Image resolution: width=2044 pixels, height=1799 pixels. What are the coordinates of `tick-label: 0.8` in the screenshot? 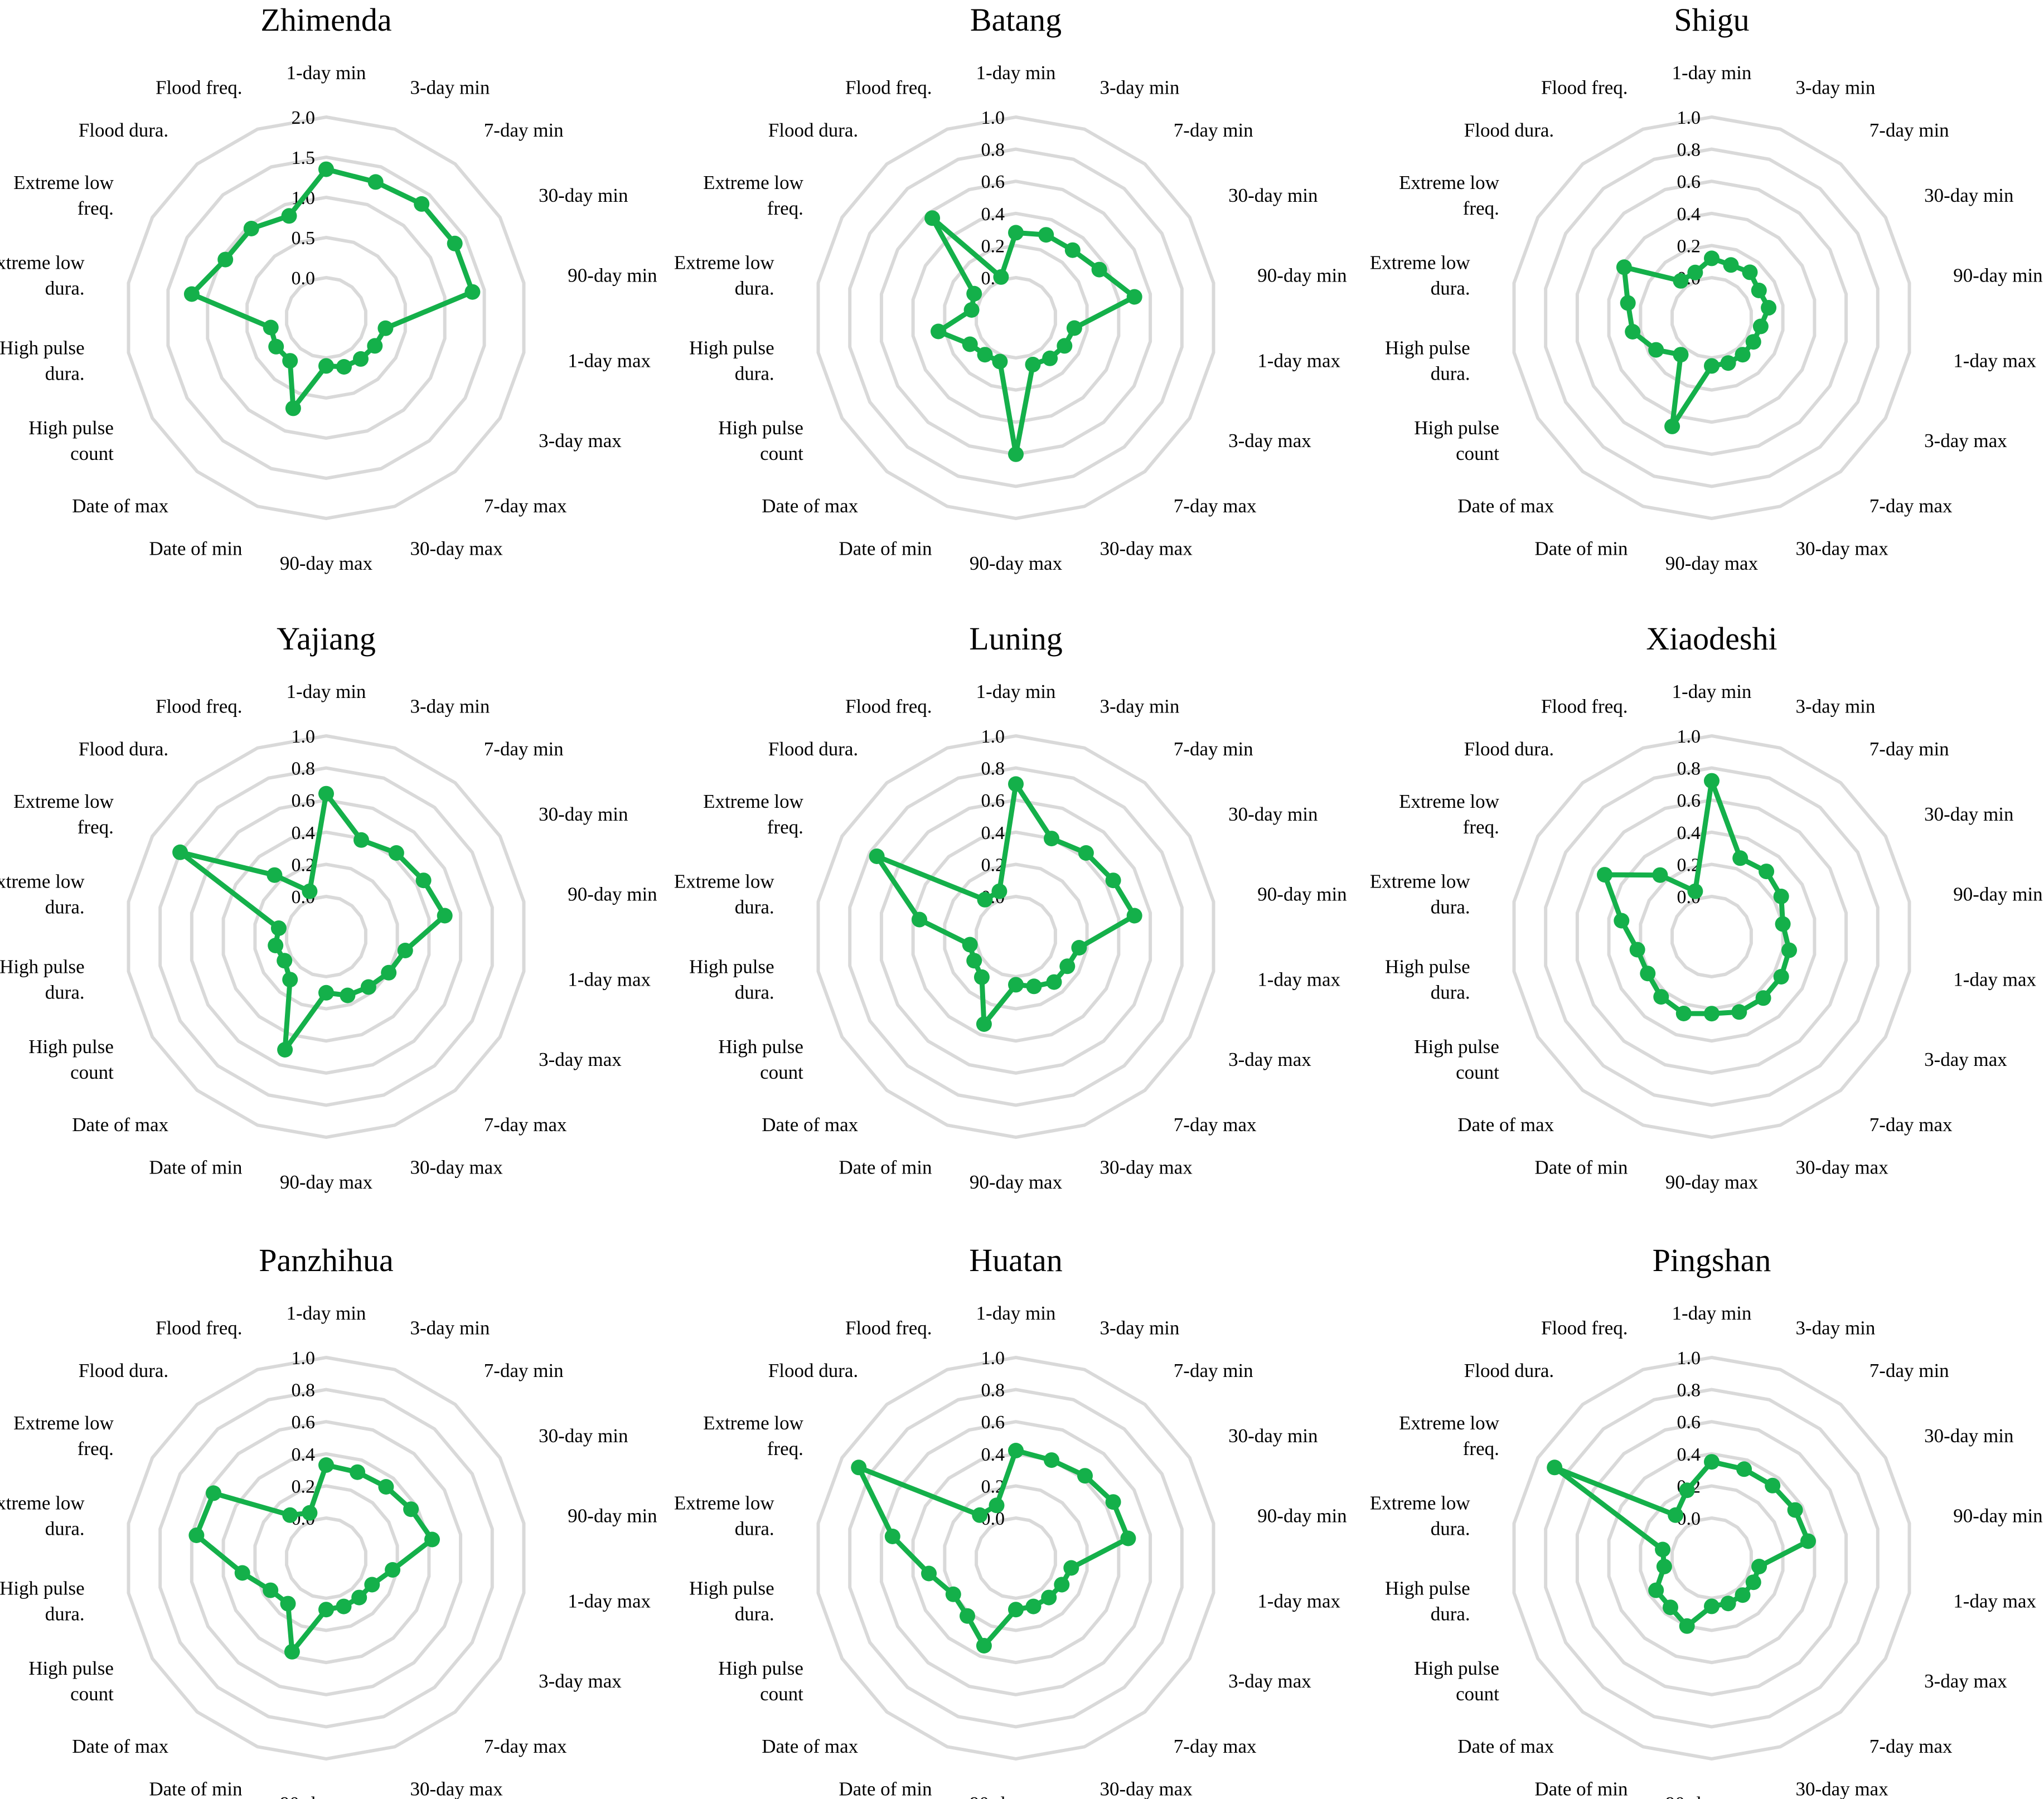 It's located at (1689, 1390).